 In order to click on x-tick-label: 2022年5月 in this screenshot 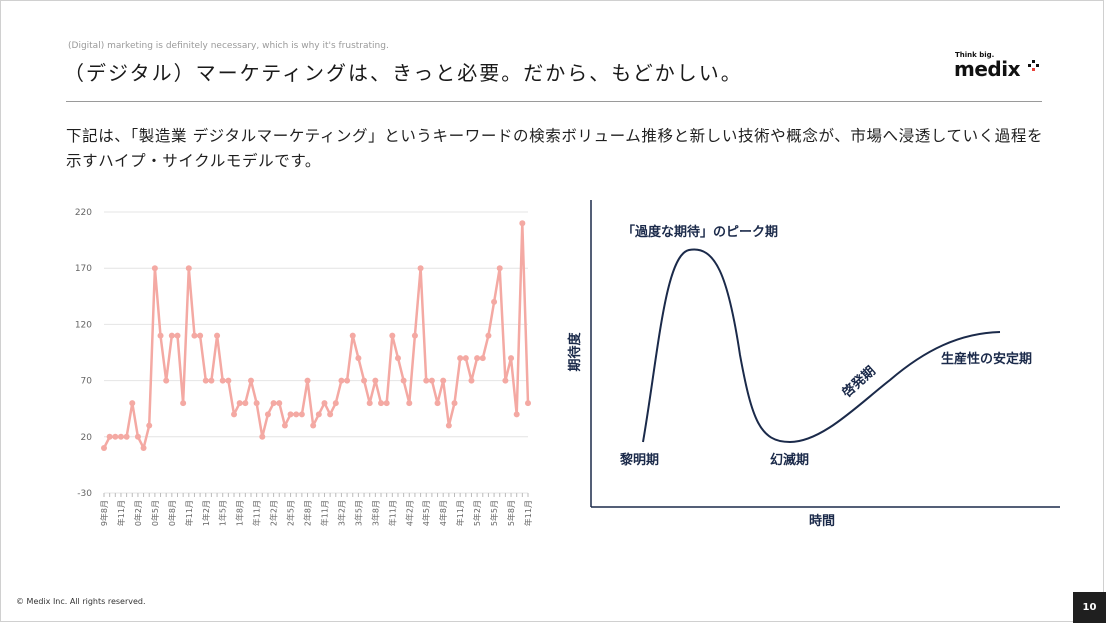, I will do `click(291, 513)`.